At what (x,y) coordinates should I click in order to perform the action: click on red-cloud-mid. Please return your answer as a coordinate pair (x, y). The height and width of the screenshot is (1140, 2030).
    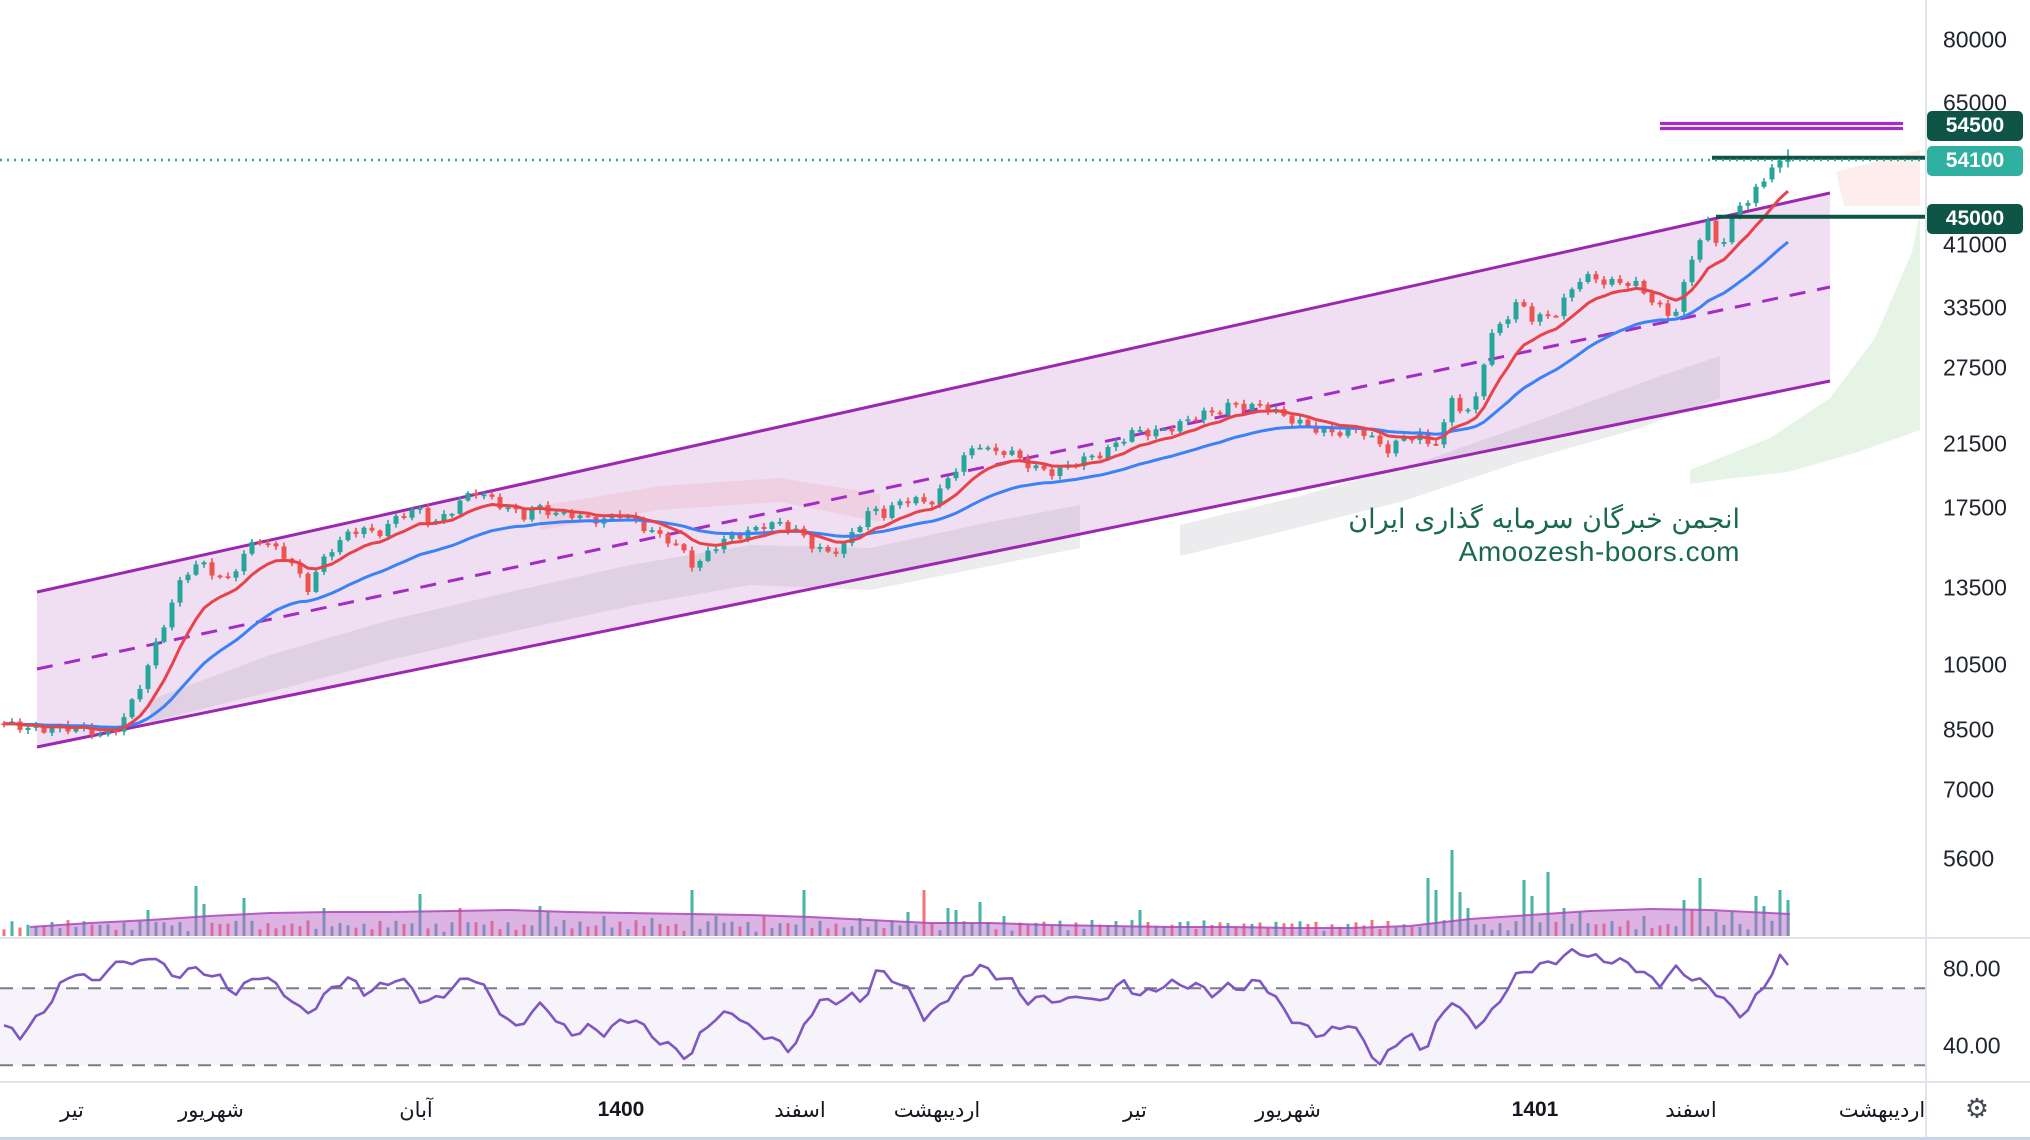
    Looking at the image, I should click on (710, 504).